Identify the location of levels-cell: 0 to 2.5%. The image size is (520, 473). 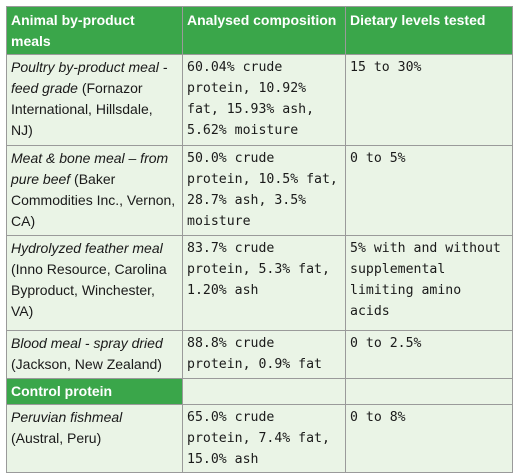
(429, 354).